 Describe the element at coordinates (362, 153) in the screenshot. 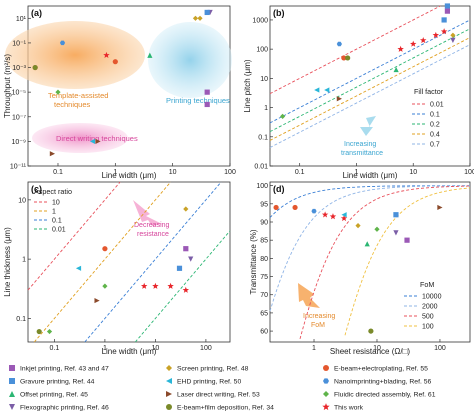

I see `panel-b-annotation-2: transmittance` at that location.